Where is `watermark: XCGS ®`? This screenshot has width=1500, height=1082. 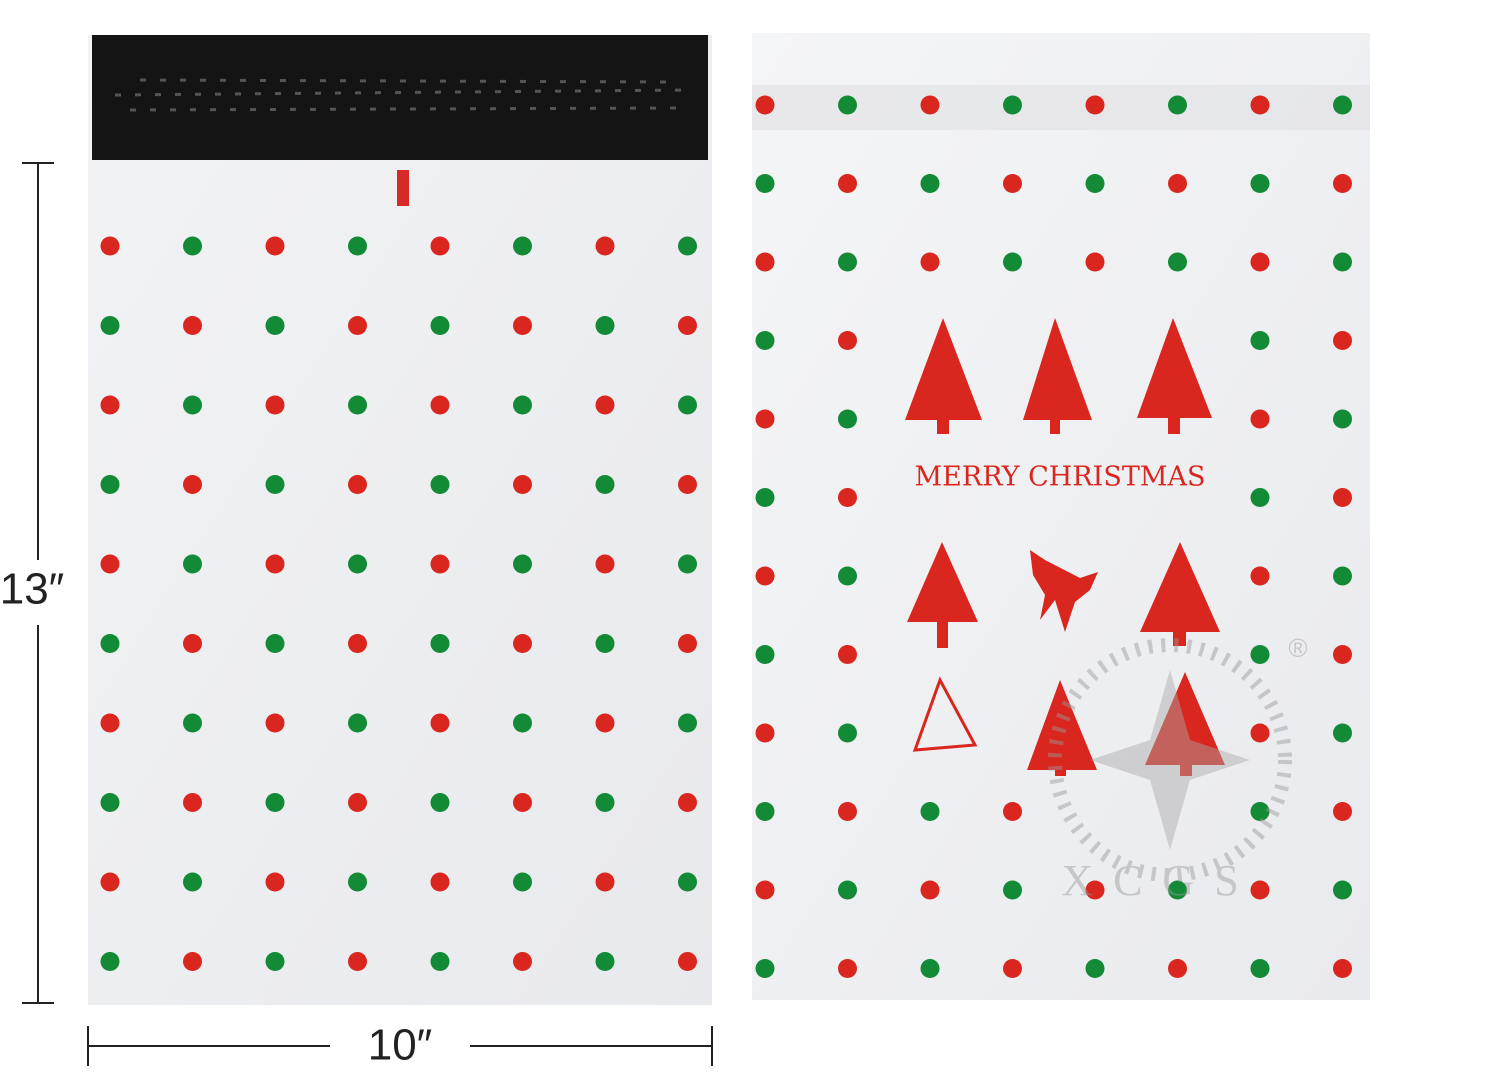 watermark: XCGS ® is located at coordinates (1178, 769).